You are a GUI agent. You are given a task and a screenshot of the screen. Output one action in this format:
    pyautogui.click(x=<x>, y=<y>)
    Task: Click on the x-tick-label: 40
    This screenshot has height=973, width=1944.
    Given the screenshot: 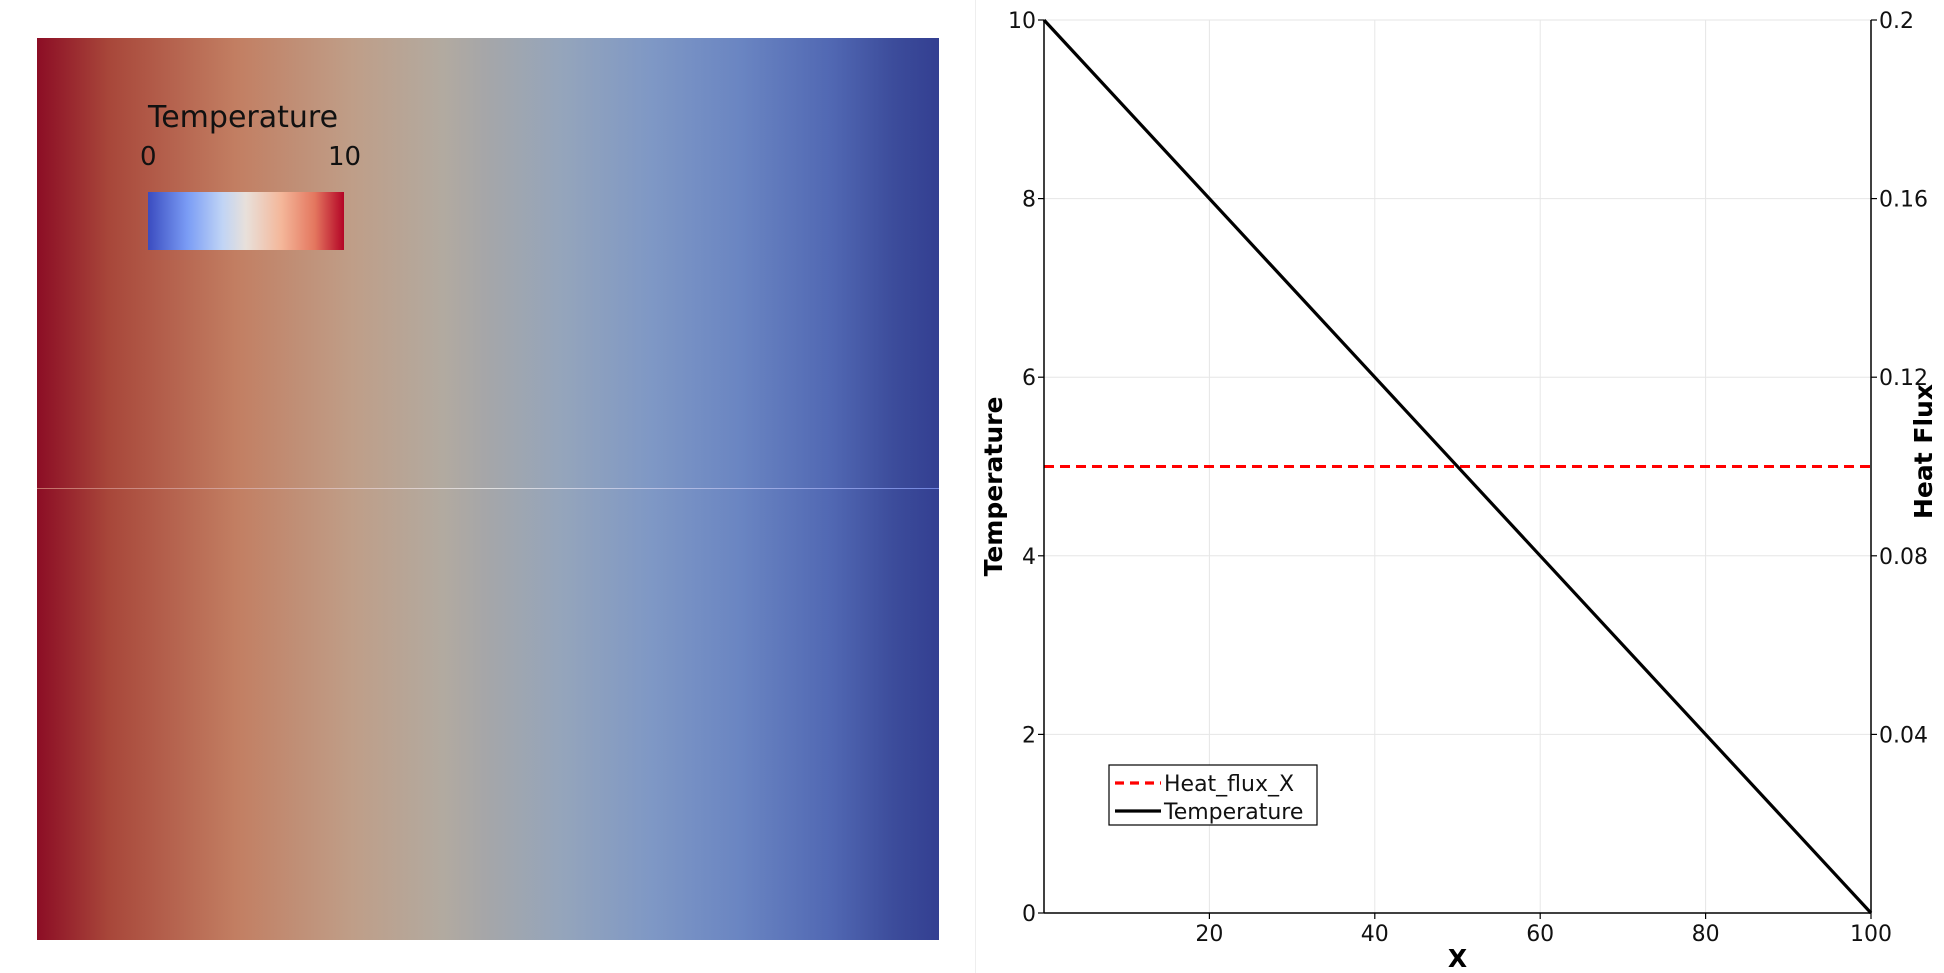 What is the action you would take?
    pyautogui.click(x=1375, y=934)
    